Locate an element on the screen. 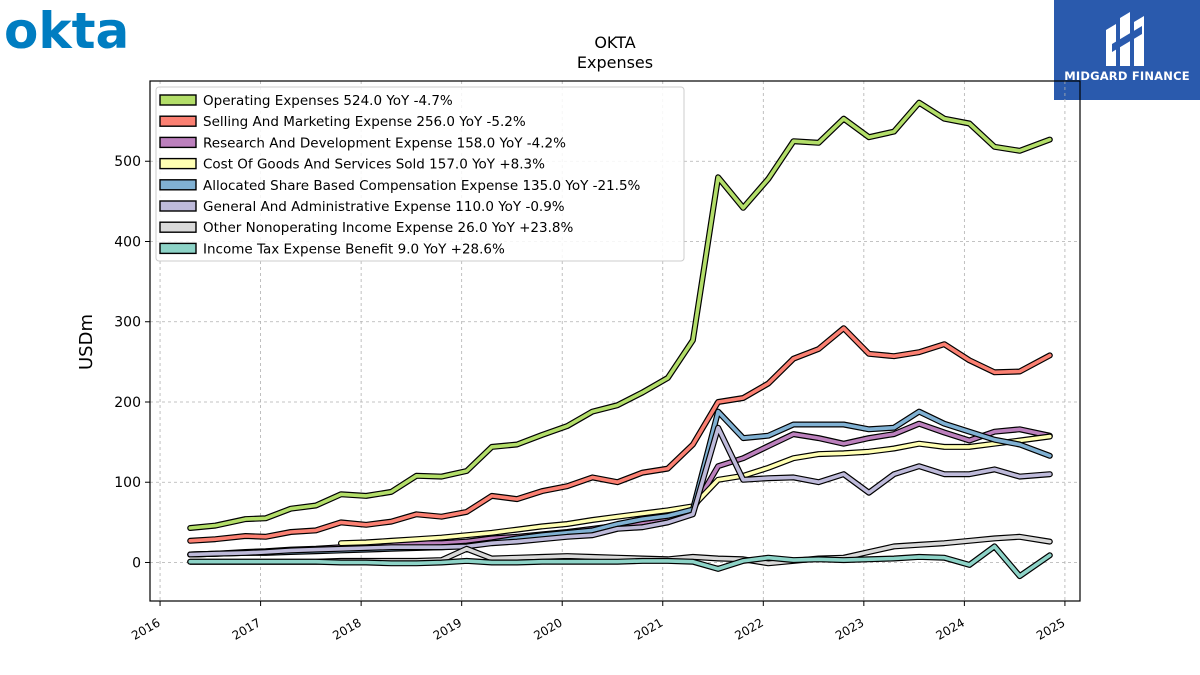 The height and width of the screenshot is (675, 1200). midgard-finance-emblem-icon is located at coordinates (1125, 39).